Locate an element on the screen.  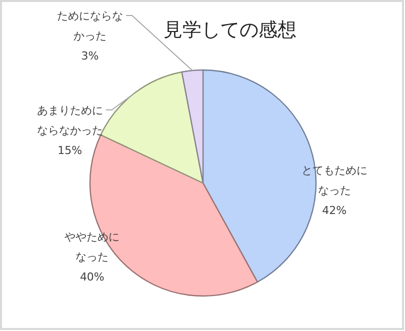
data-label: 15% is located at coordinates (70, 150).